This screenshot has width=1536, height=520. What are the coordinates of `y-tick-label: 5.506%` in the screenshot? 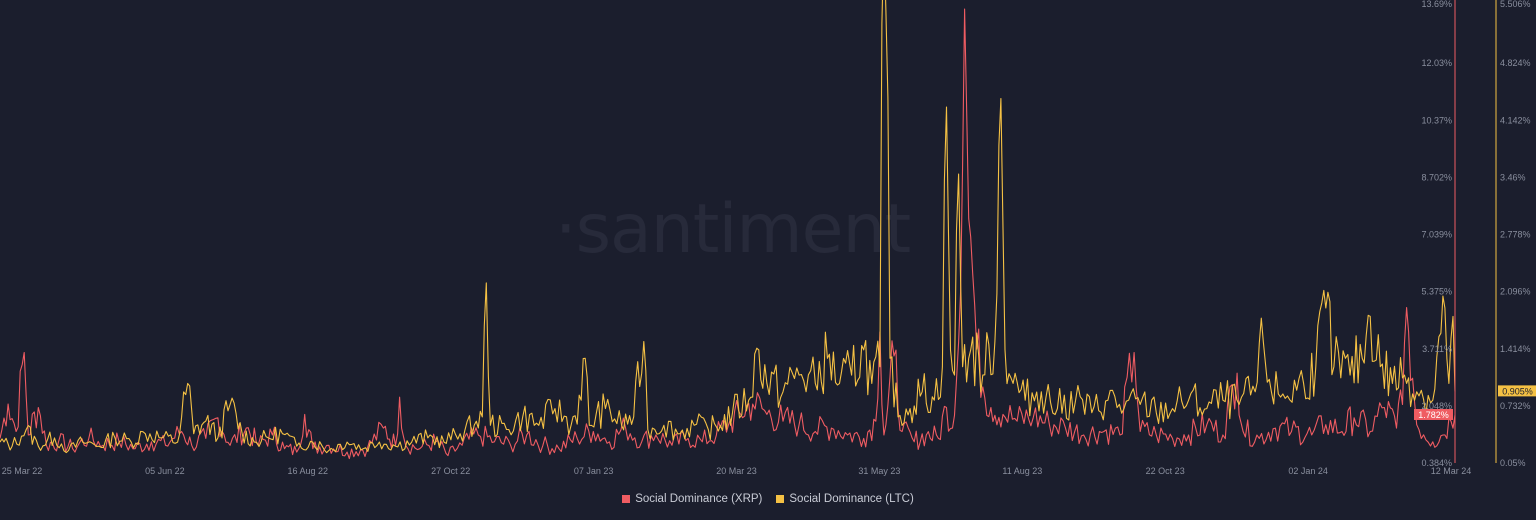 It's located at (1515, 4).